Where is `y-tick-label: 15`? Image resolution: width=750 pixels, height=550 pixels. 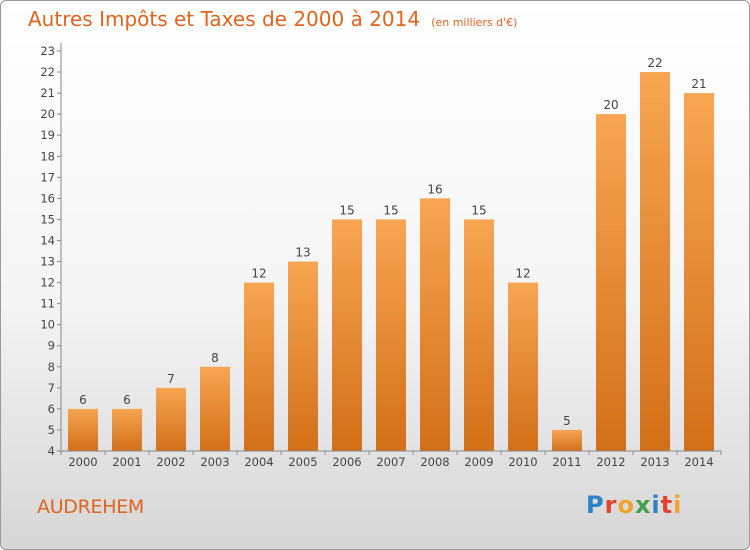 y-tick-label: 15 is located at coordinates (47, 219).